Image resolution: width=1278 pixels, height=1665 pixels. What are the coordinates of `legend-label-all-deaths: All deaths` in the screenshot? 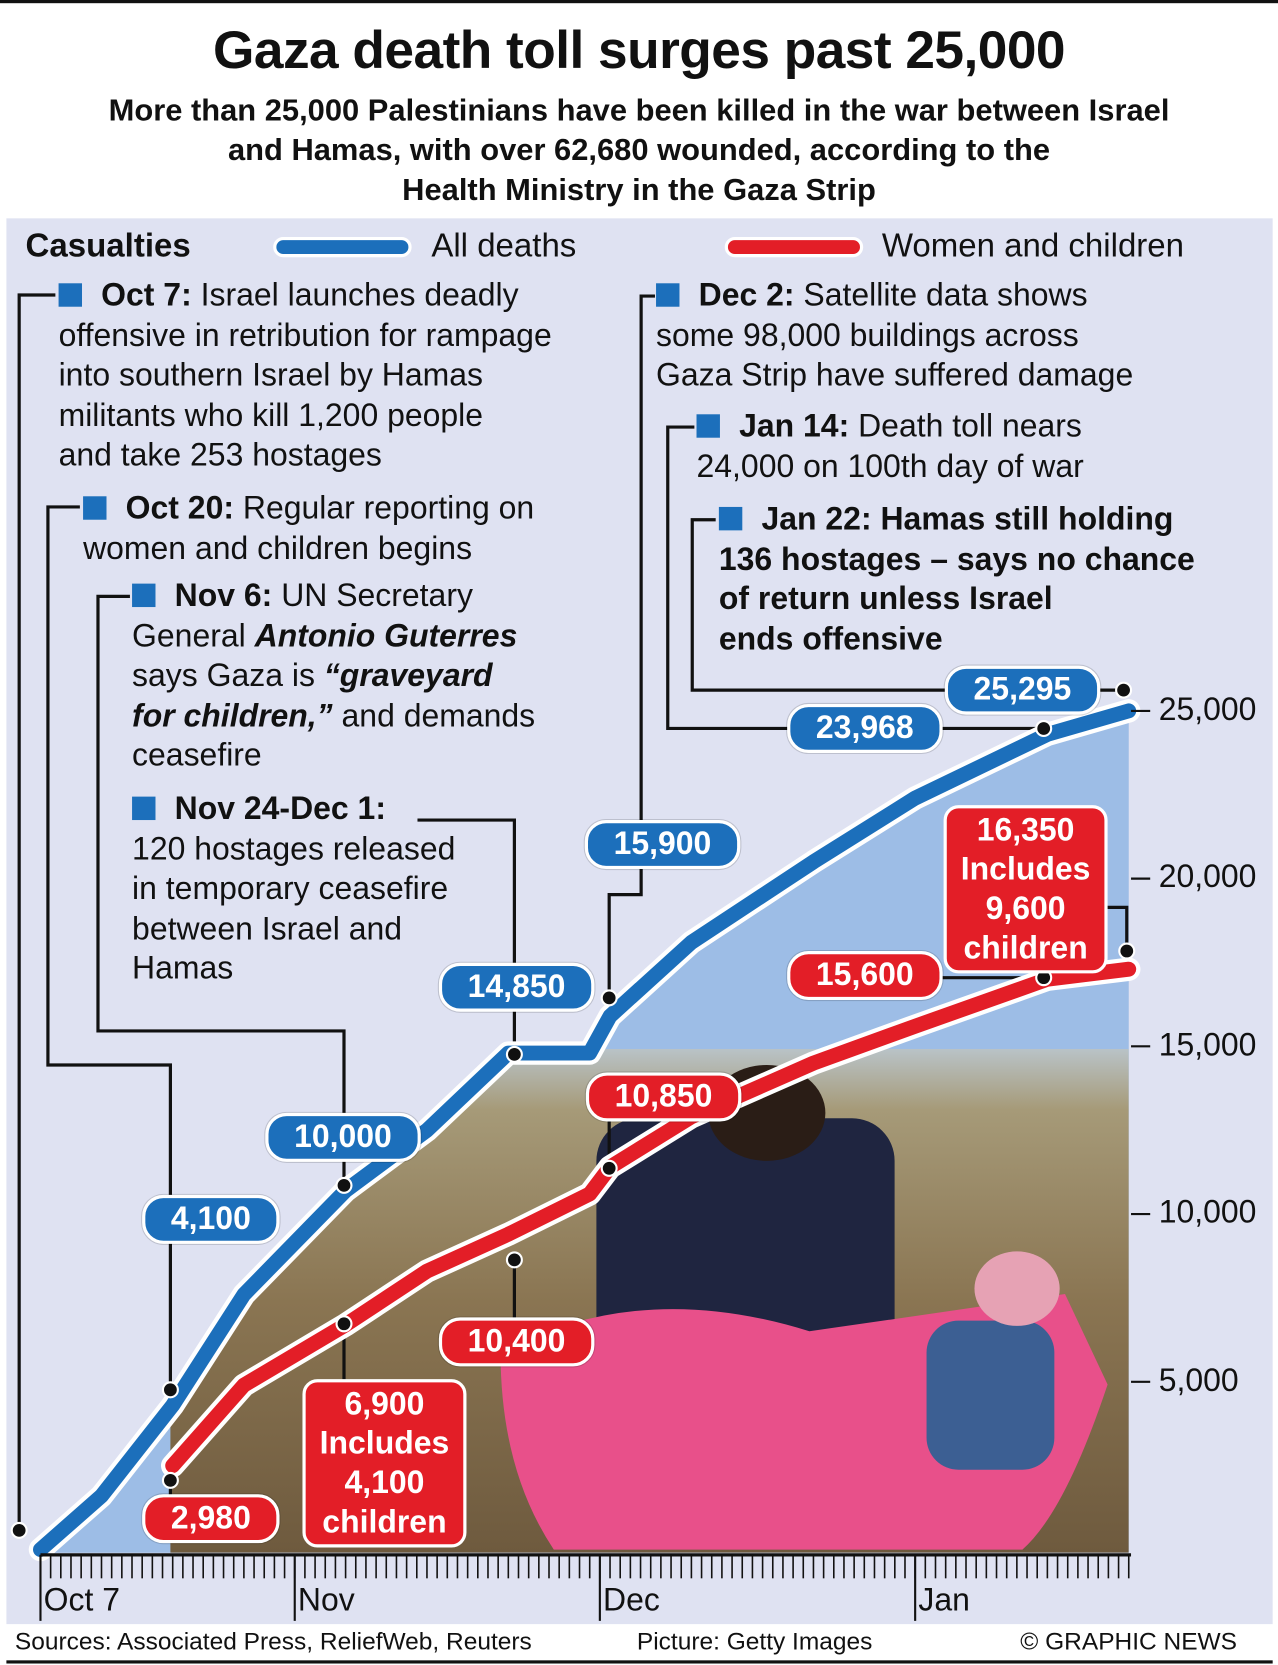 It's located at (504, 245).